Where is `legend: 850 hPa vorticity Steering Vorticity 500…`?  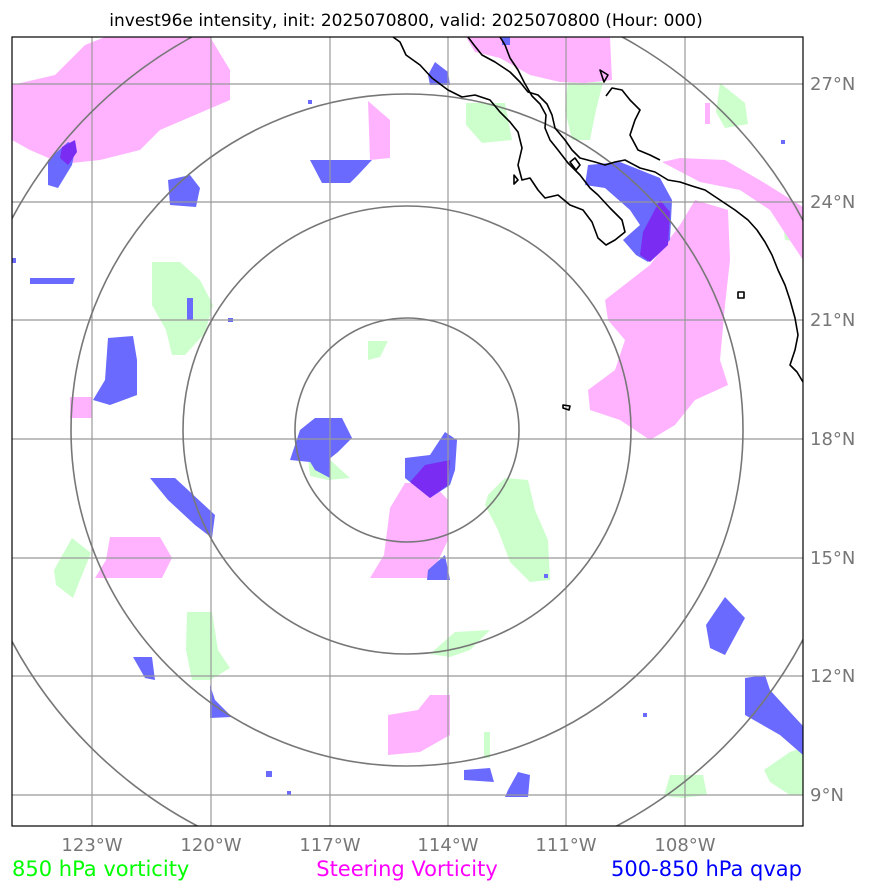 legend: 850 hPa vorticity Steering Vorticity 500… is located at coordinates (407, 869).